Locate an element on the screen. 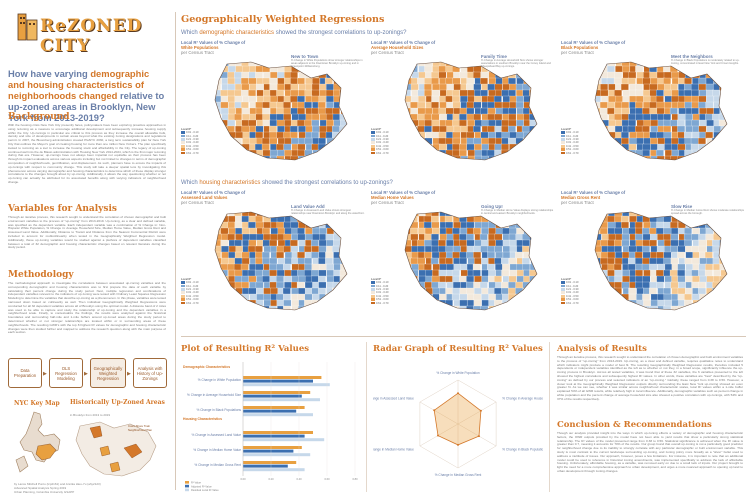 Image resolution: width=750 pixels, height=500 pixels. legend-item: 0.61 - 0.70 is located at coordinates (196, 153).